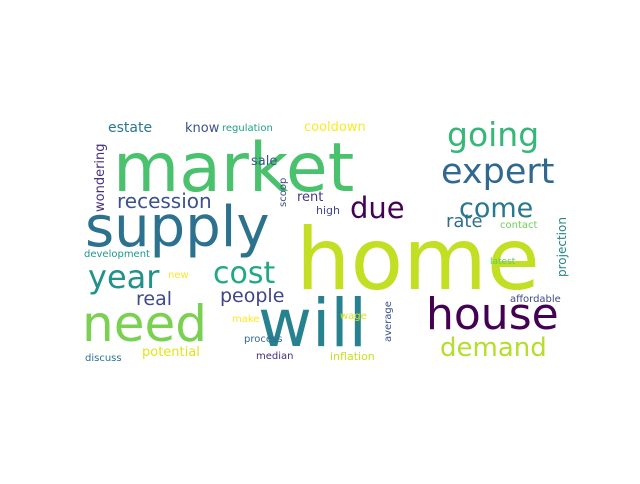 The height and width of the screenshot is (484, 640). What do you see at coordinates (154, 299) in the screenshot?
I see `word-real: real` at bounding box center [154, 299].